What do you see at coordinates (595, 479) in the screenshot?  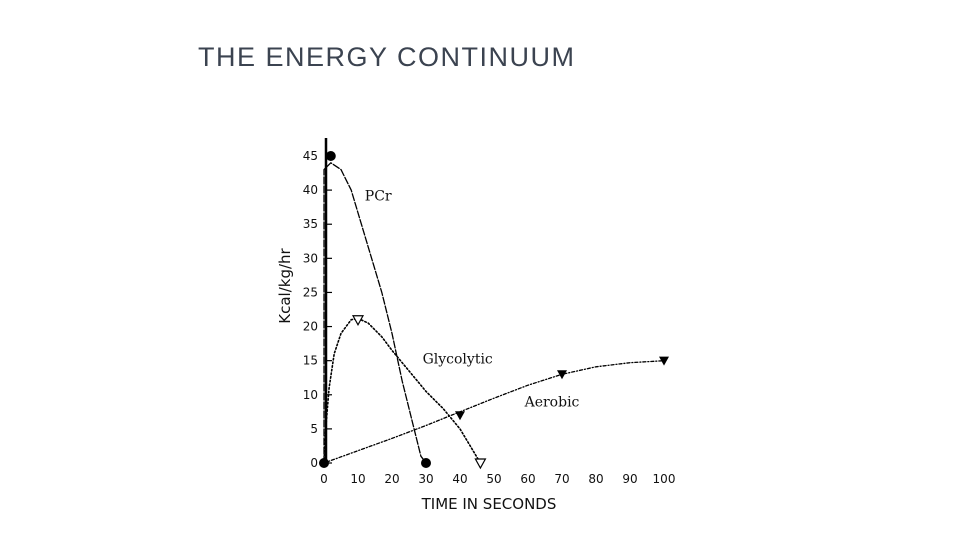 I see `x-tick-label: 80` at bounding box center [595, 479].